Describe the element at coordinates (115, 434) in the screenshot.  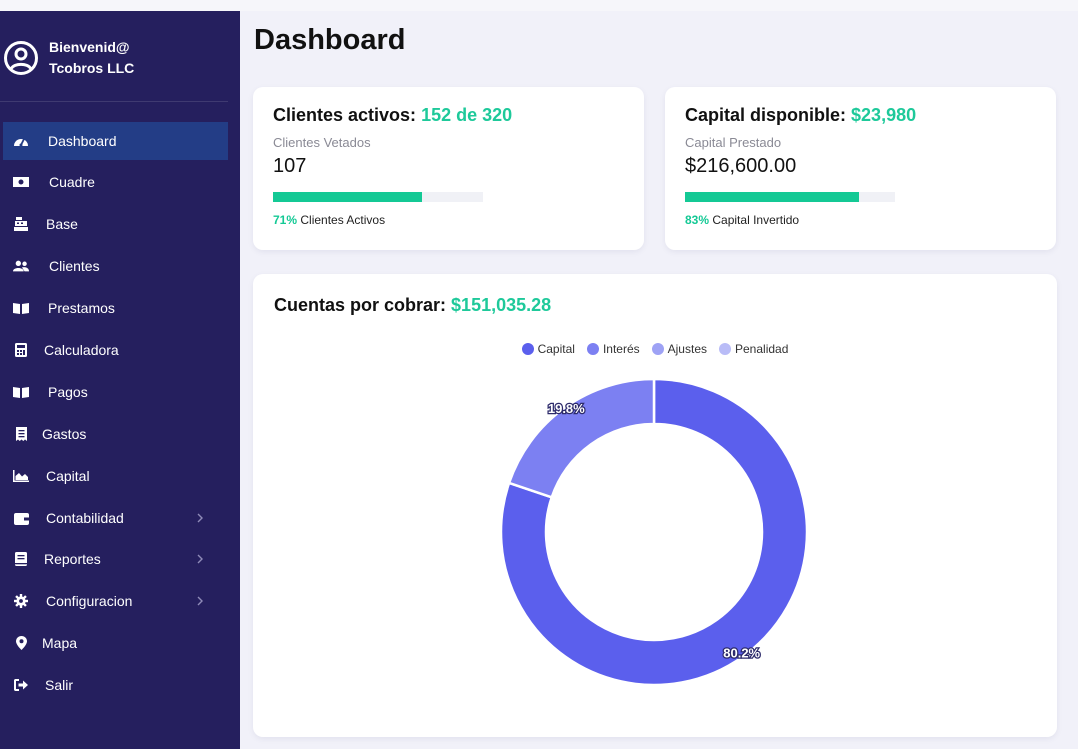
I see `sidebar-item-gastos: Gastos` at that location.